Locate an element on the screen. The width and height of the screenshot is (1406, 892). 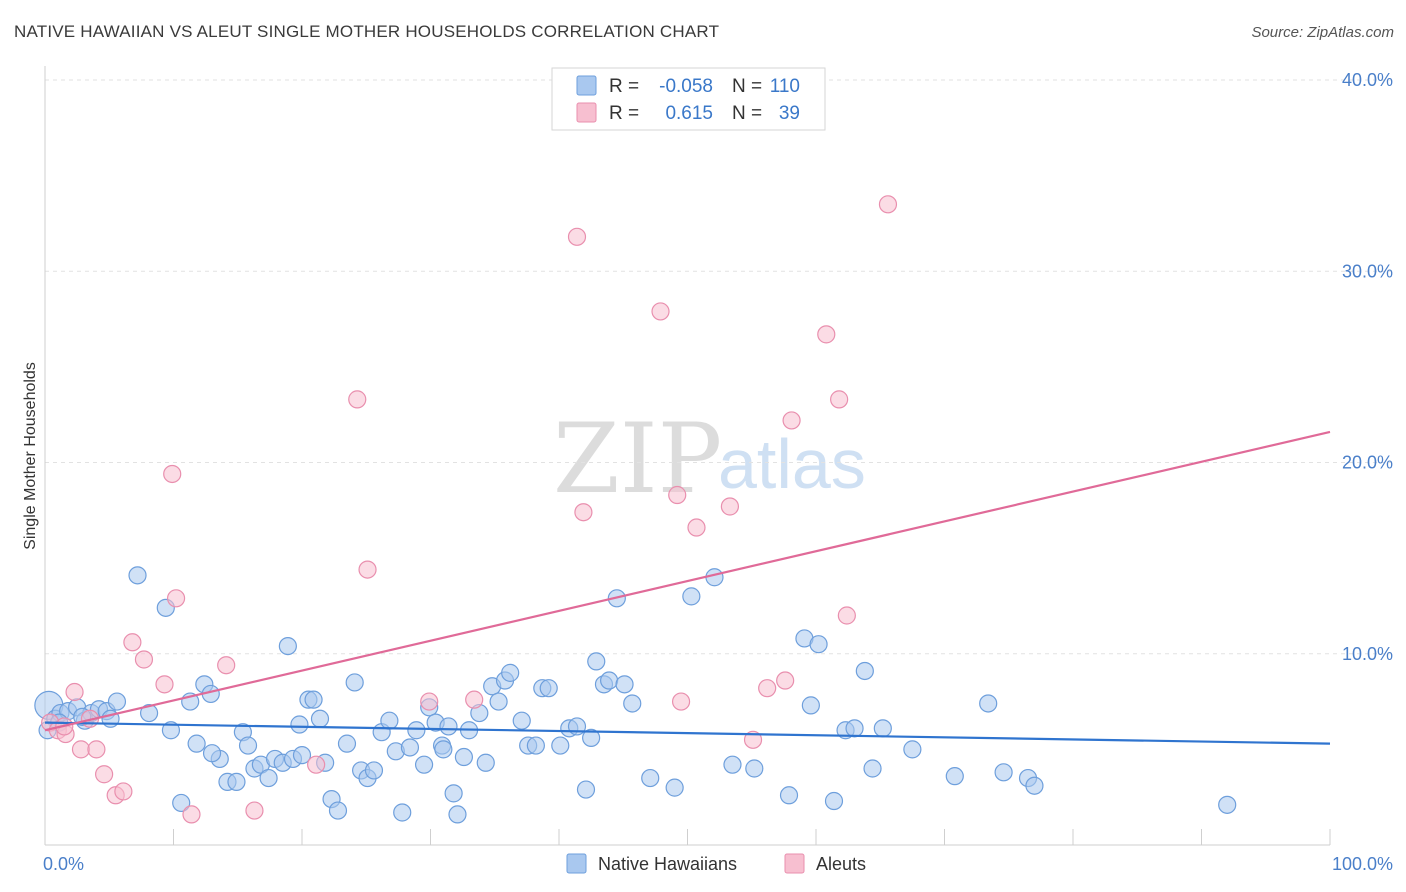
legend-r-value-1: -0.058 is located at coordinates (686, 86).